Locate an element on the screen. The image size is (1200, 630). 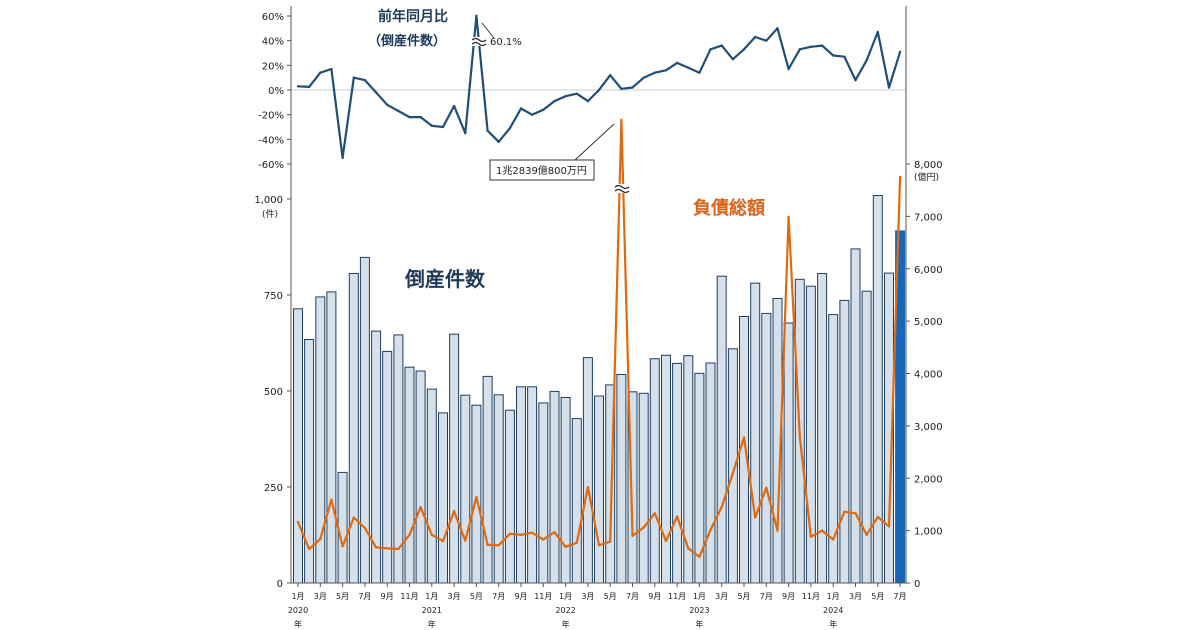
yoy-tick-label: -20% is located at coordinates (271, 116).